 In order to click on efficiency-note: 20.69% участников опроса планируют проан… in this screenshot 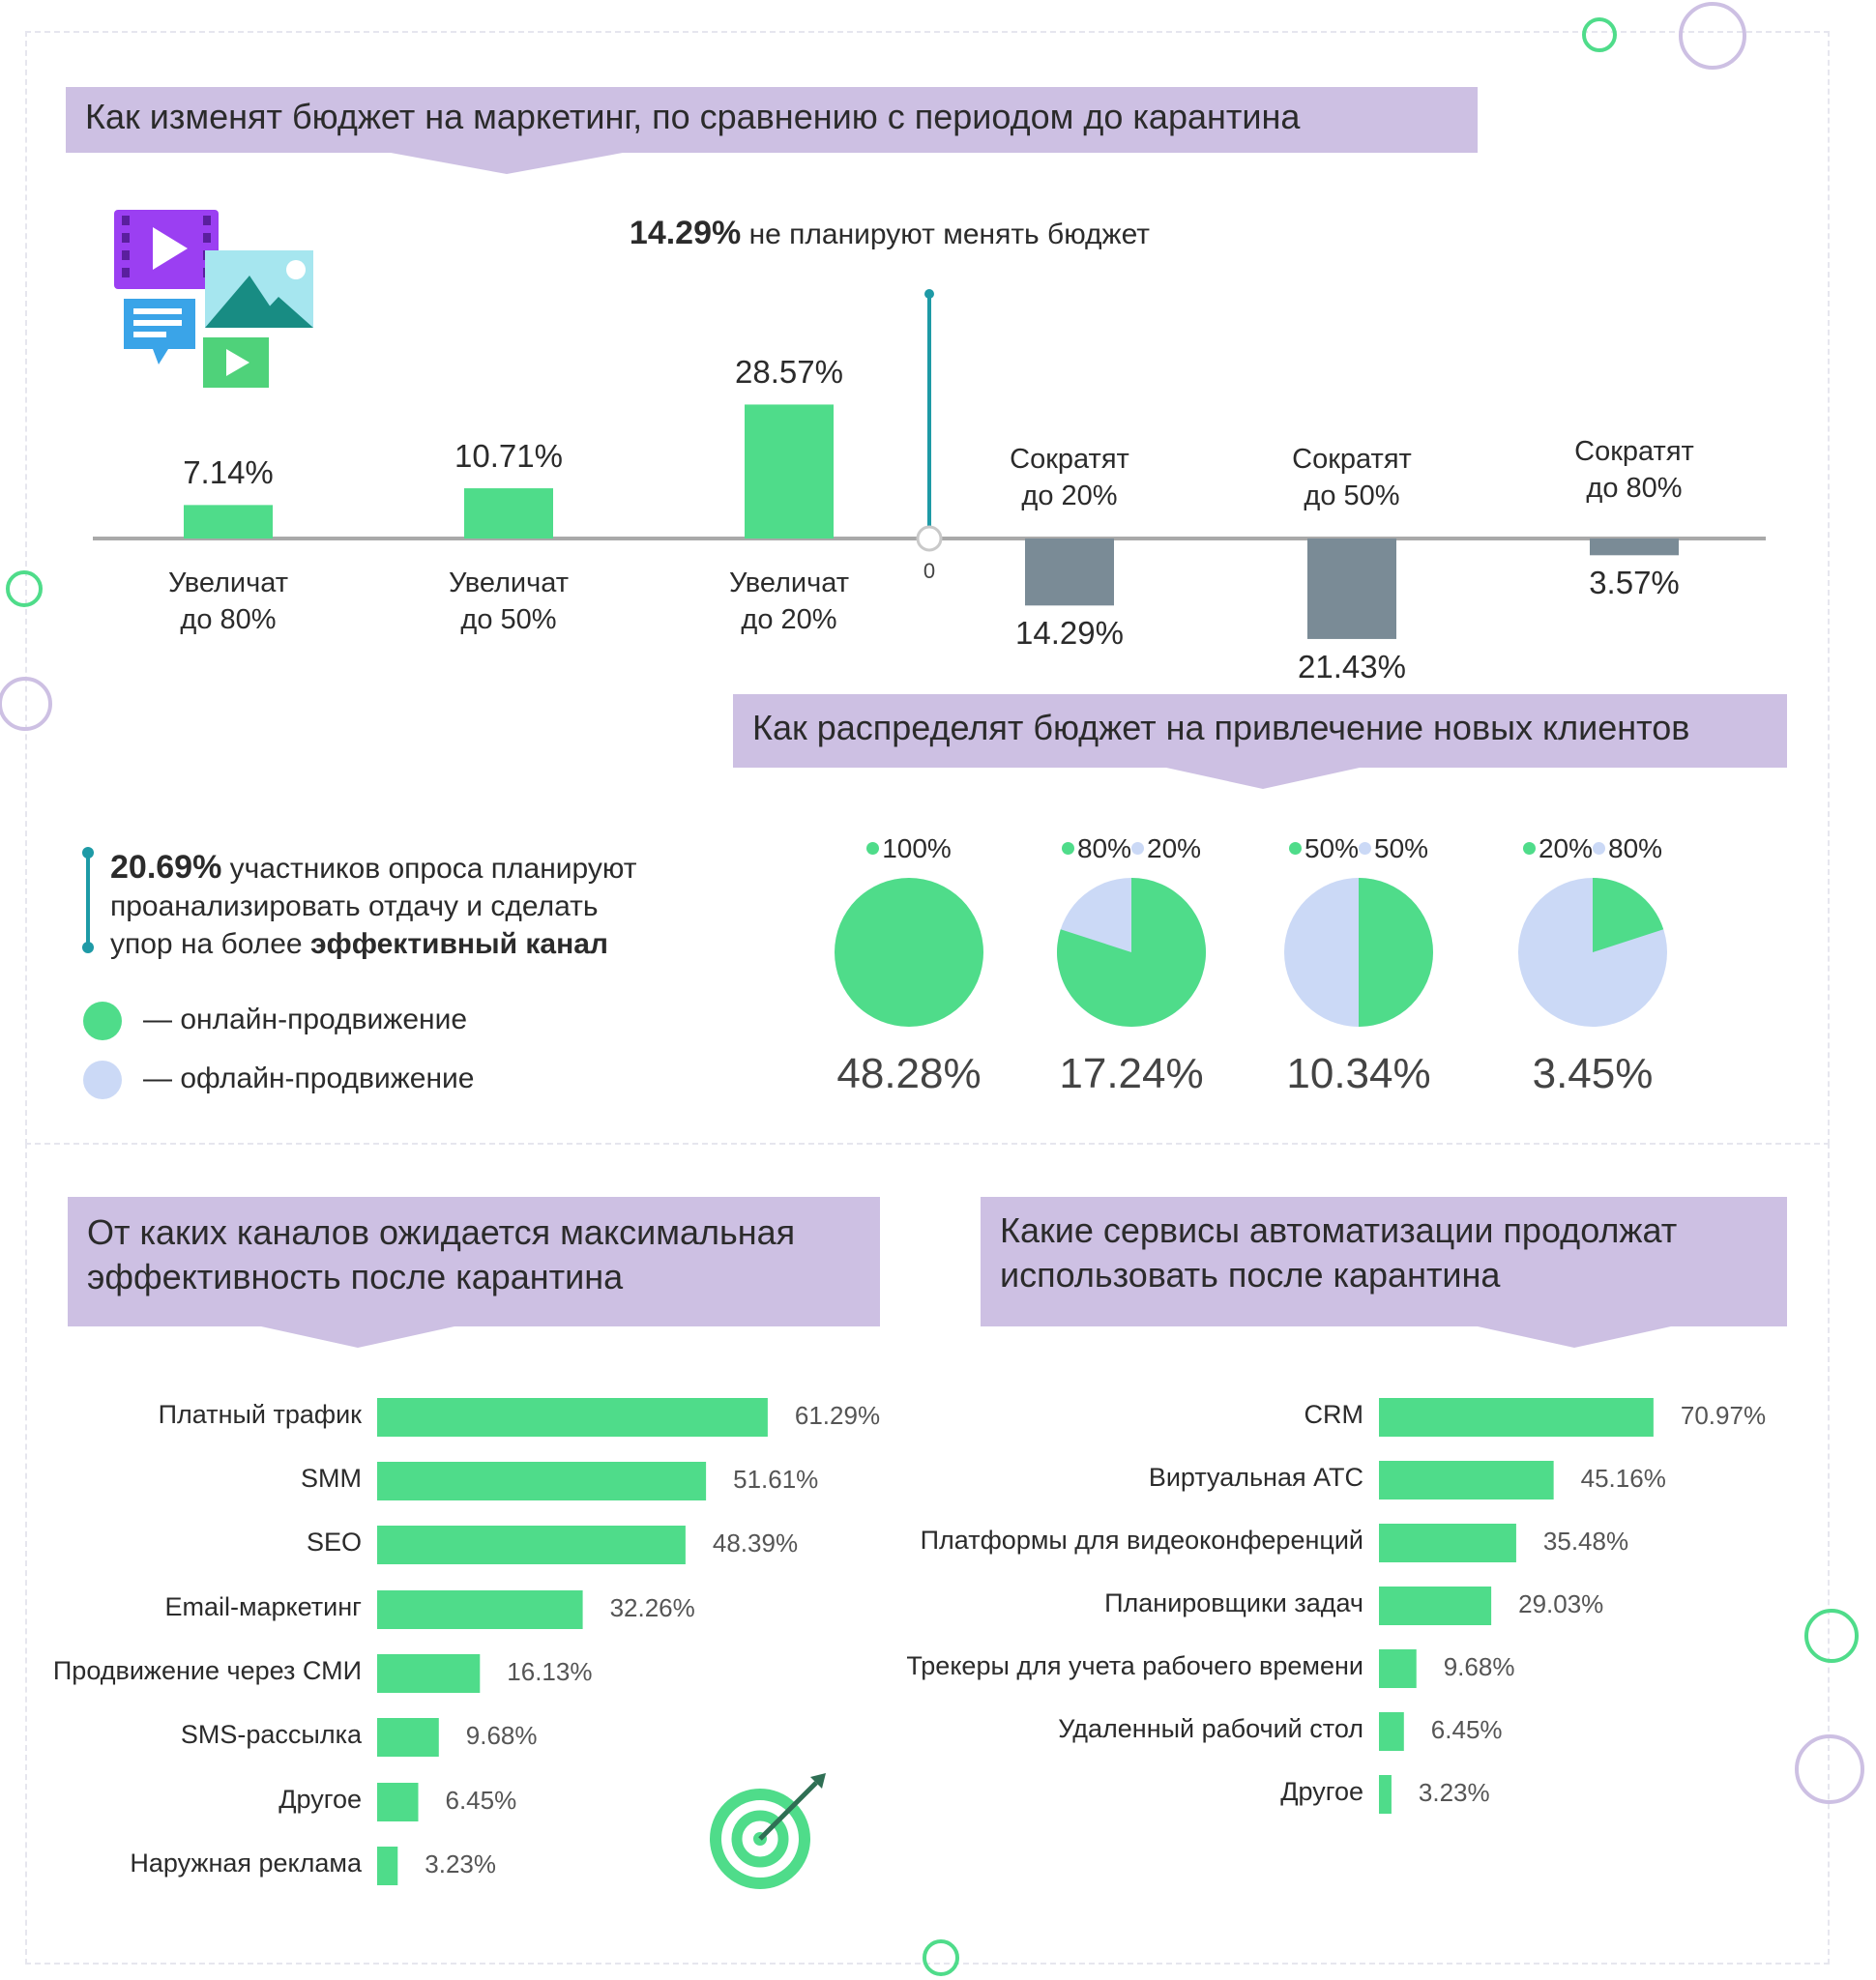, I will do `click(419, 906)`.